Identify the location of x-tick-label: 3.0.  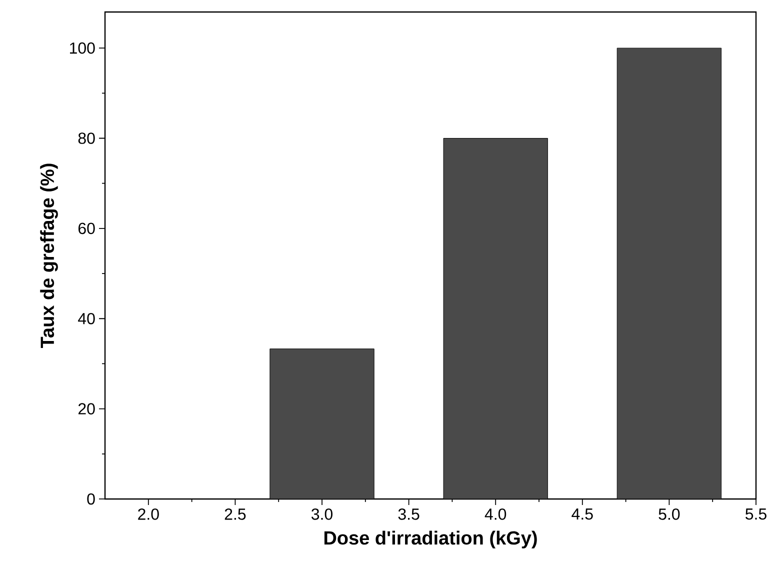
(321, 514).